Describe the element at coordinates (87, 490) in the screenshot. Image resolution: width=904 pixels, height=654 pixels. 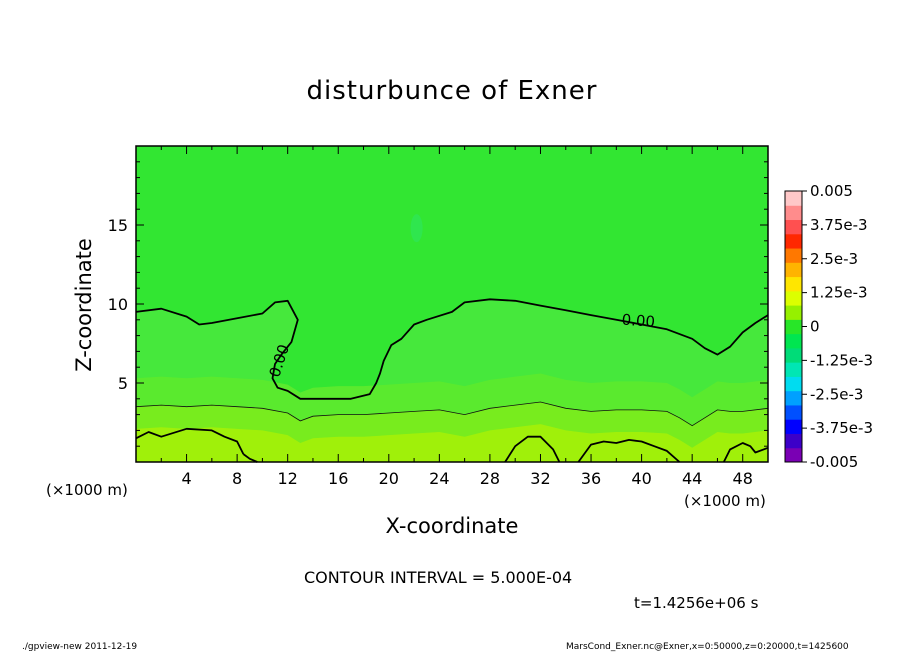
I see `x-unit-label-left: (×1000 m)` at that location.